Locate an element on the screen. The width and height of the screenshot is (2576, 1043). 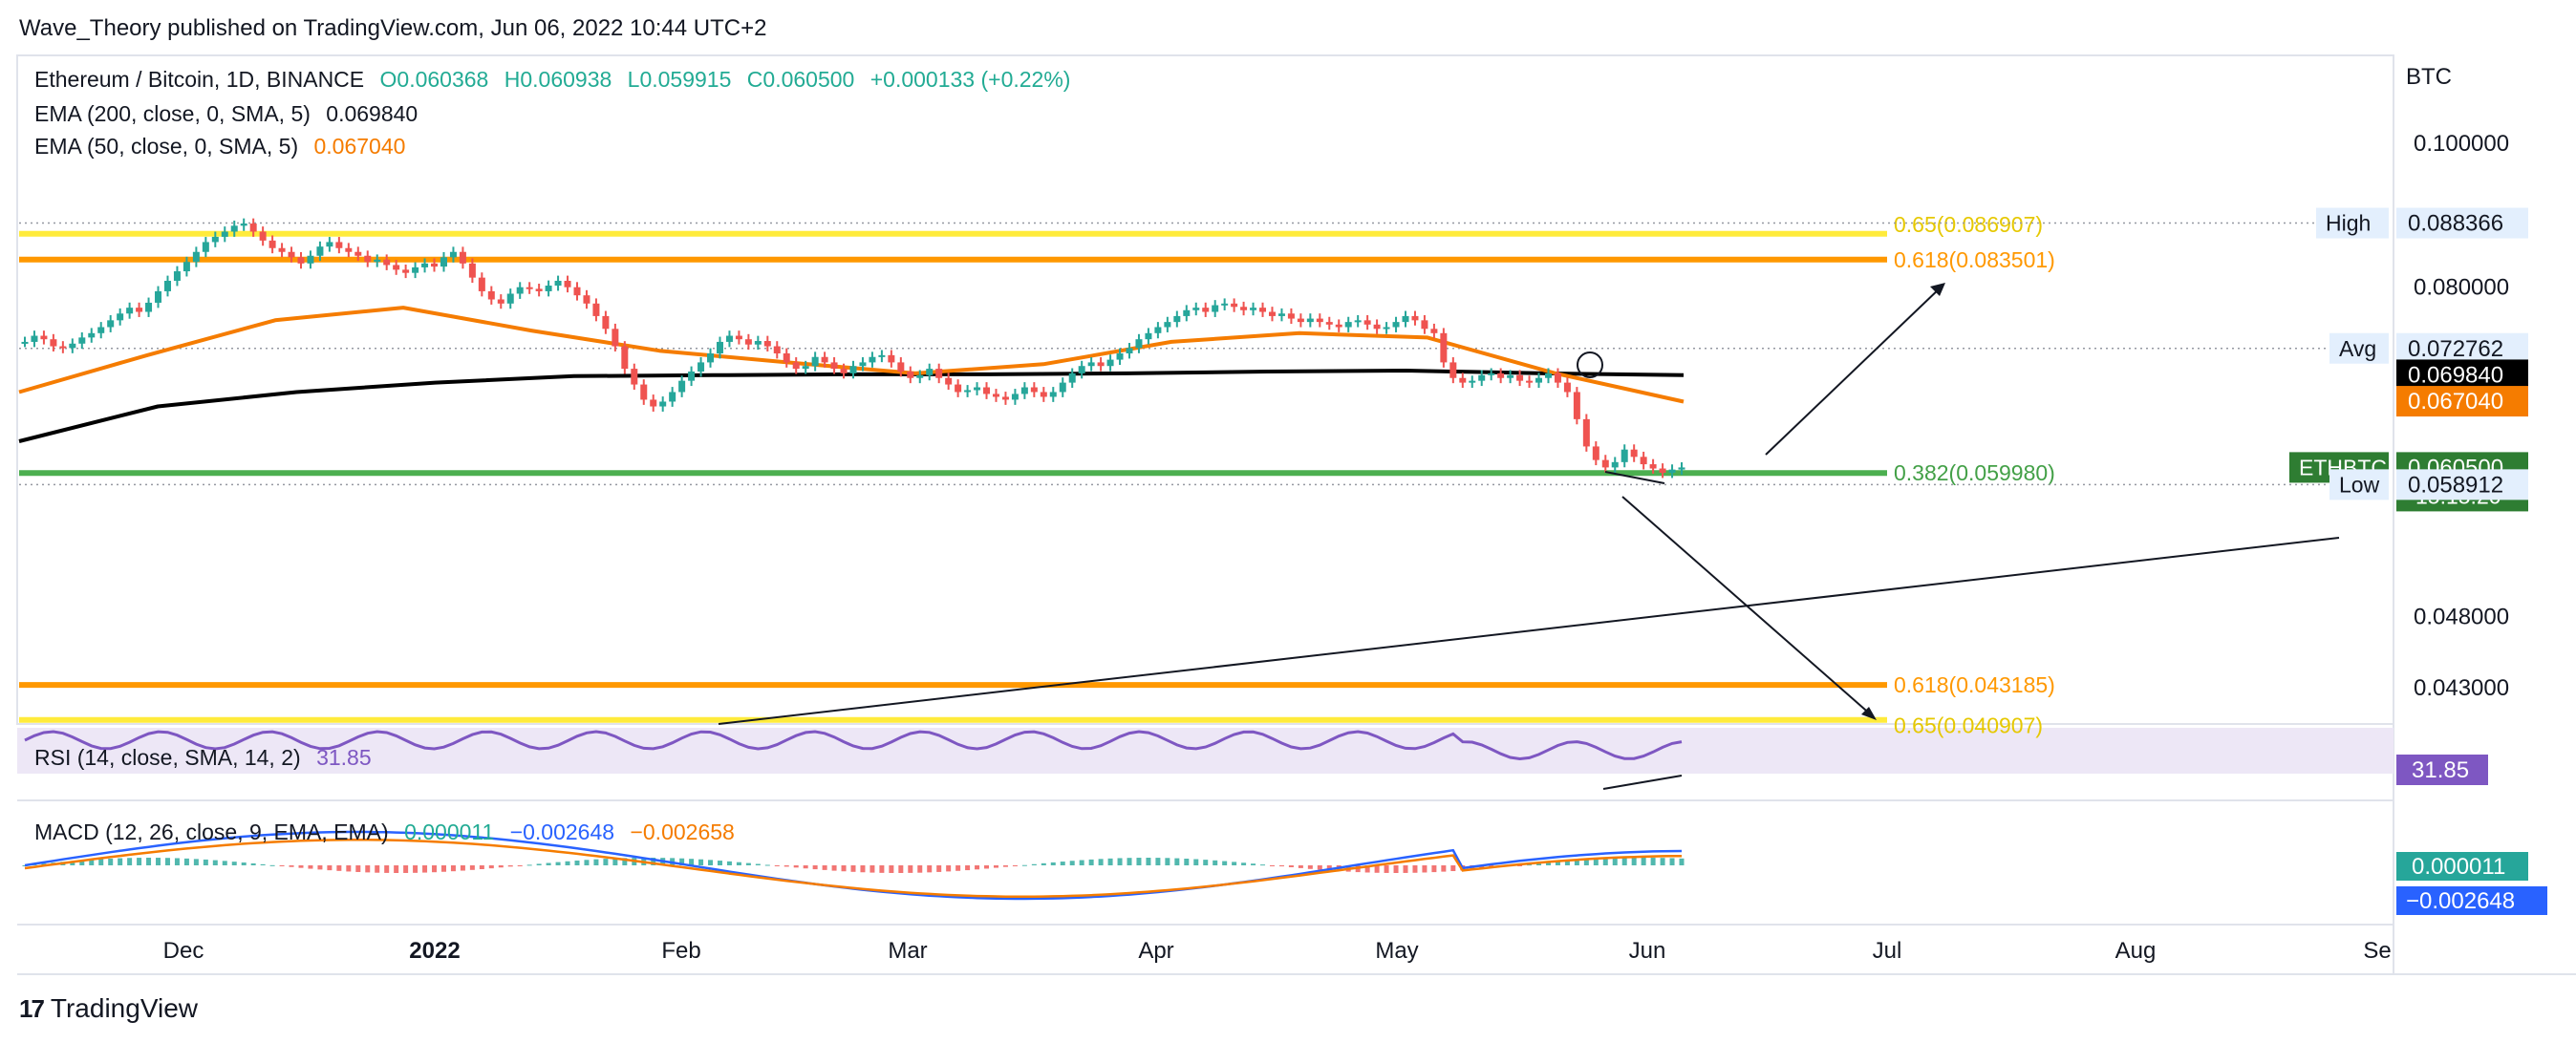
time-tick: 2022 is located at coordinates (434, 951).